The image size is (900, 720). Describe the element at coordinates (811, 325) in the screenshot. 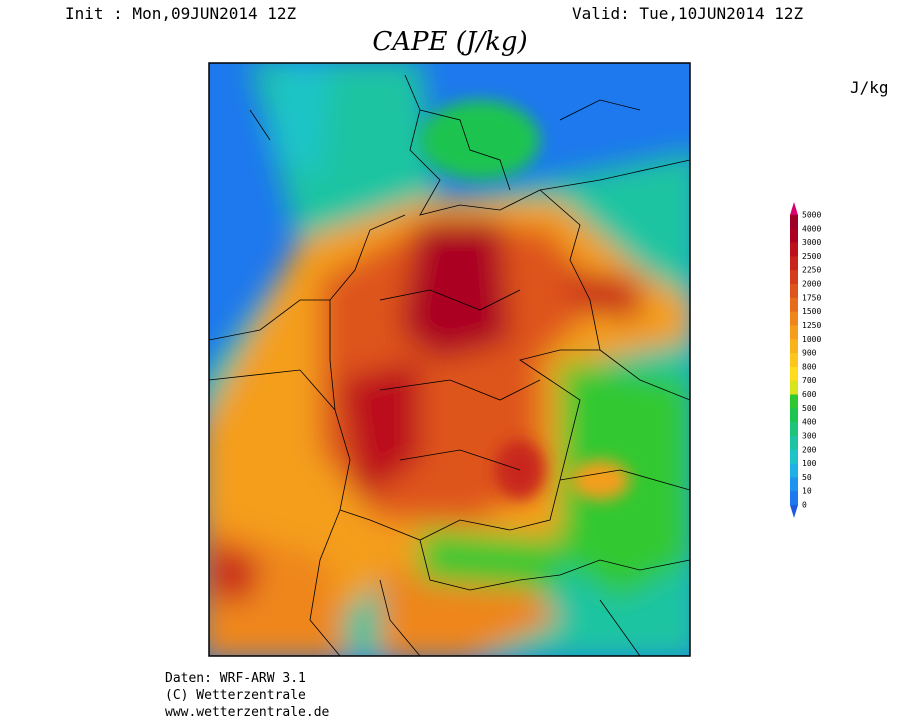

I see `colorbar-label: 1250` at that location.